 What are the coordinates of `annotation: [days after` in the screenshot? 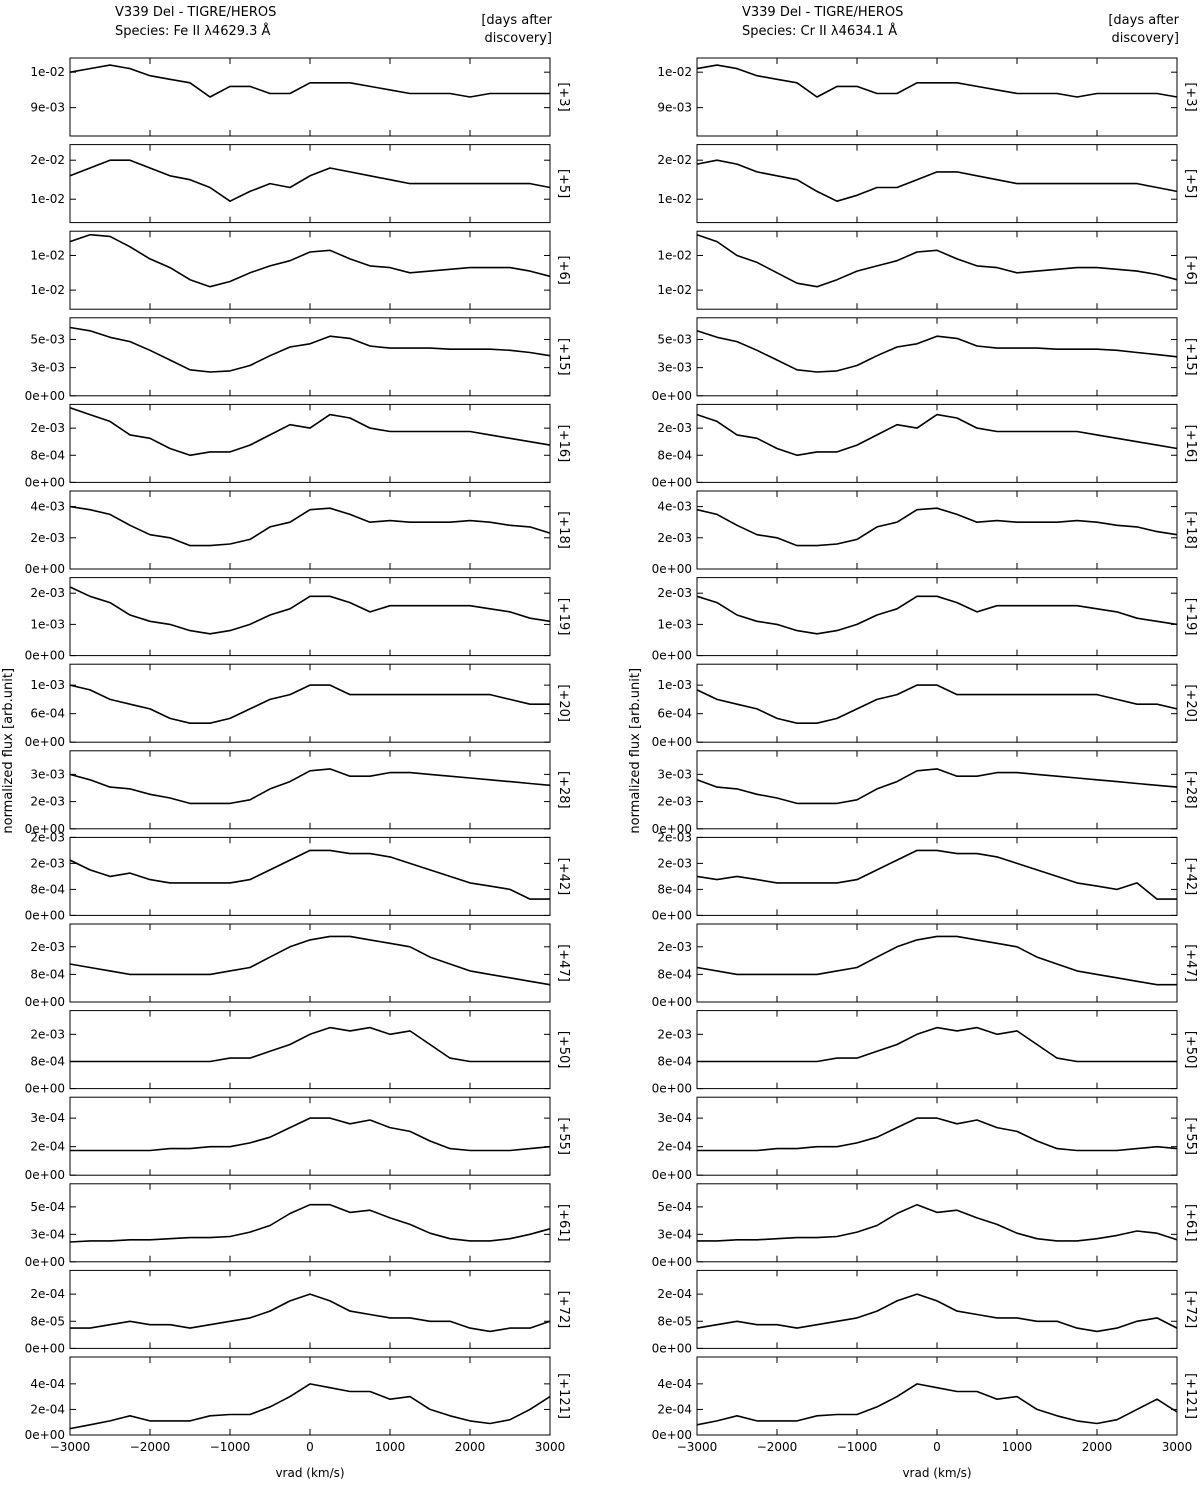 It's located at (516, 20).